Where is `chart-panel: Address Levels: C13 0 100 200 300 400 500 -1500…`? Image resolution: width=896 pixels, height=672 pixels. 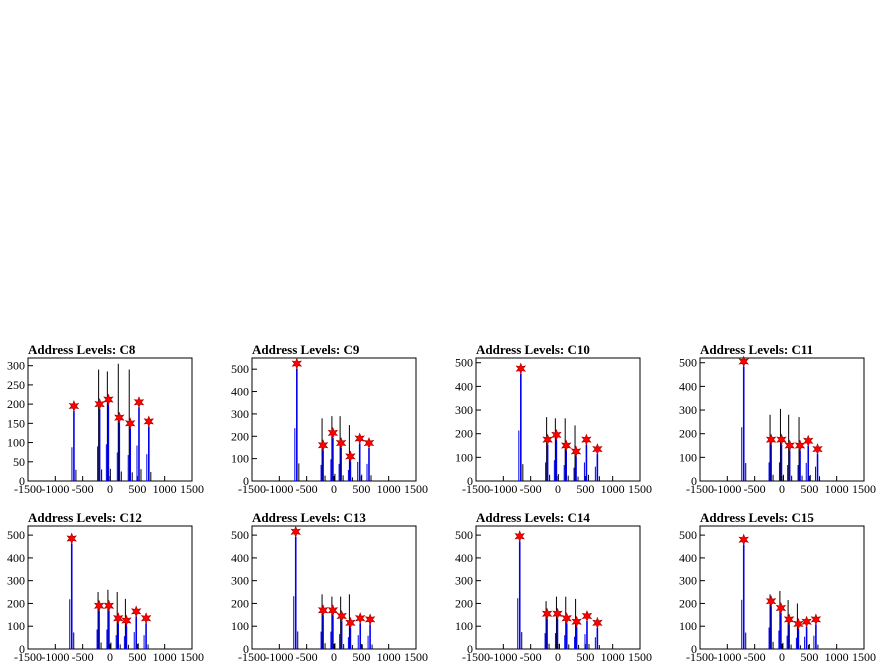 chart-panel: Address Levels: C13 0 100 200 300 400 500 -1500… is located at coordinates (329, 587).